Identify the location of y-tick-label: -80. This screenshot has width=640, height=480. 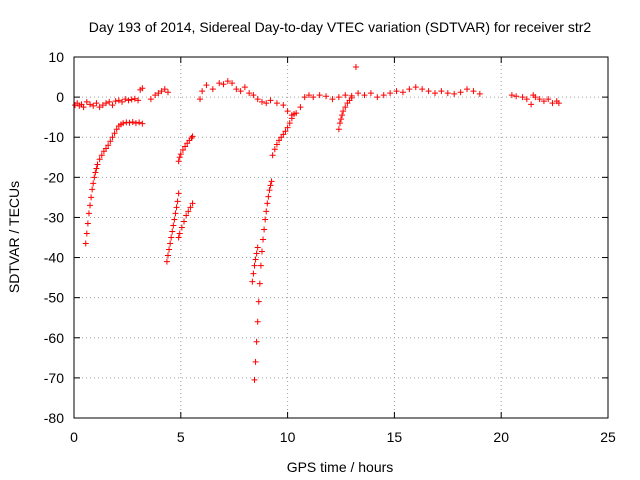
(54, 418).